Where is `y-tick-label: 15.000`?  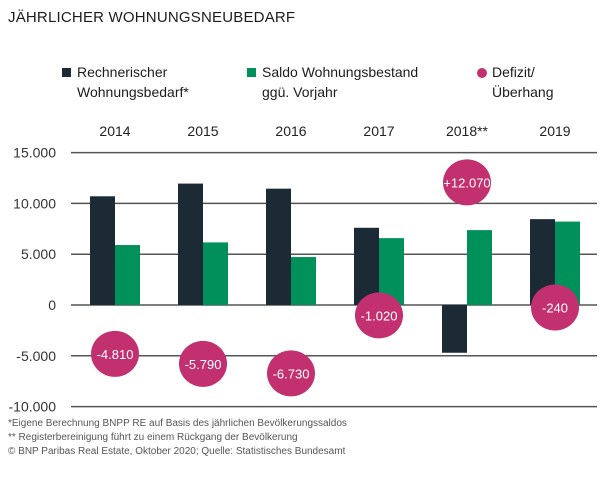 y-tick-label: 15.000 is located at coordinates (34, 153).